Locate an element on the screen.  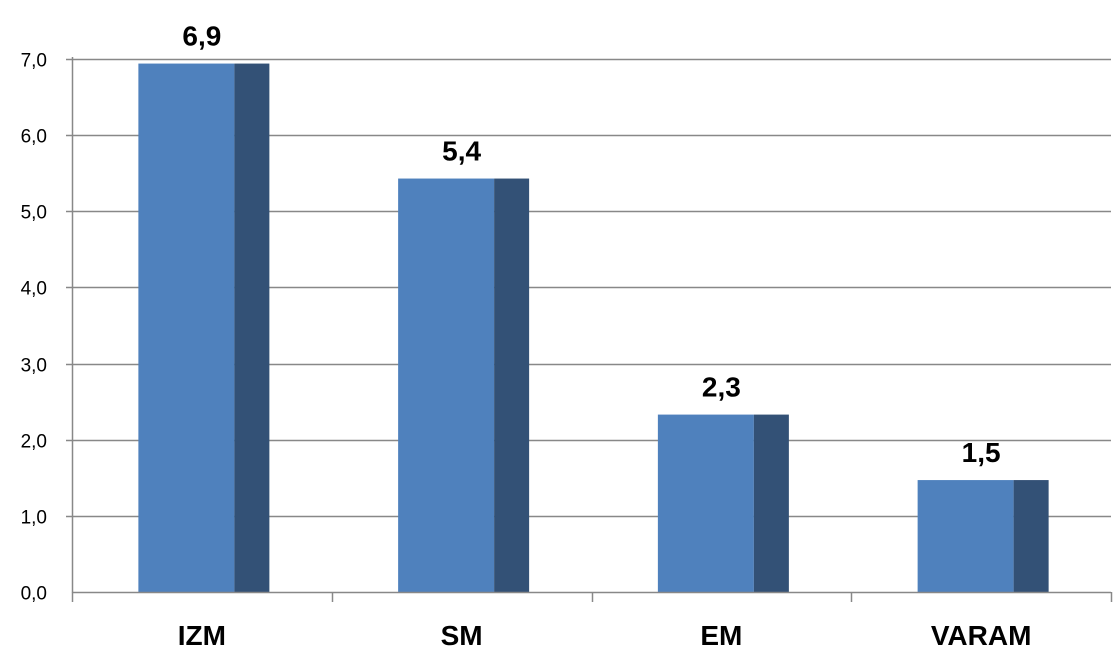
y-tick-label: 7,0 is located at coordinates (34, 61).